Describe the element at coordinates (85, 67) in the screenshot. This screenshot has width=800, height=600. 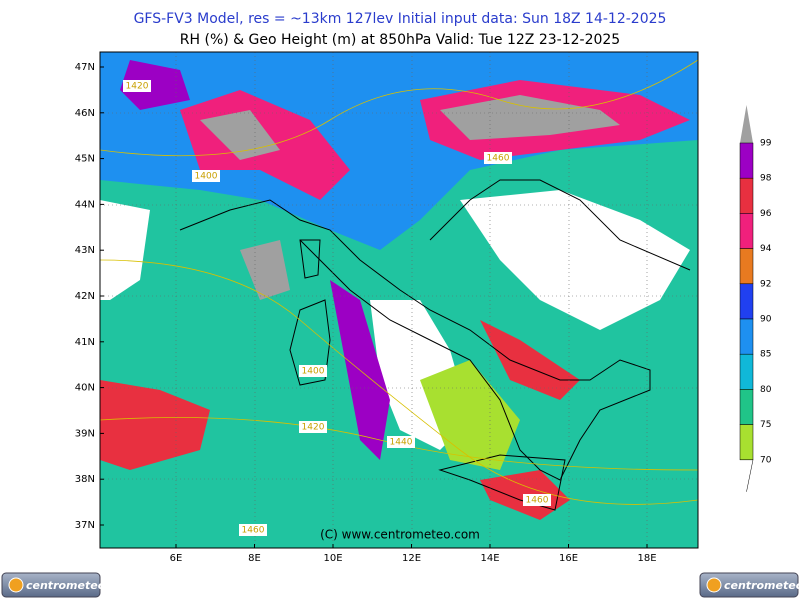
I see `lat-label: 47N` at that location.